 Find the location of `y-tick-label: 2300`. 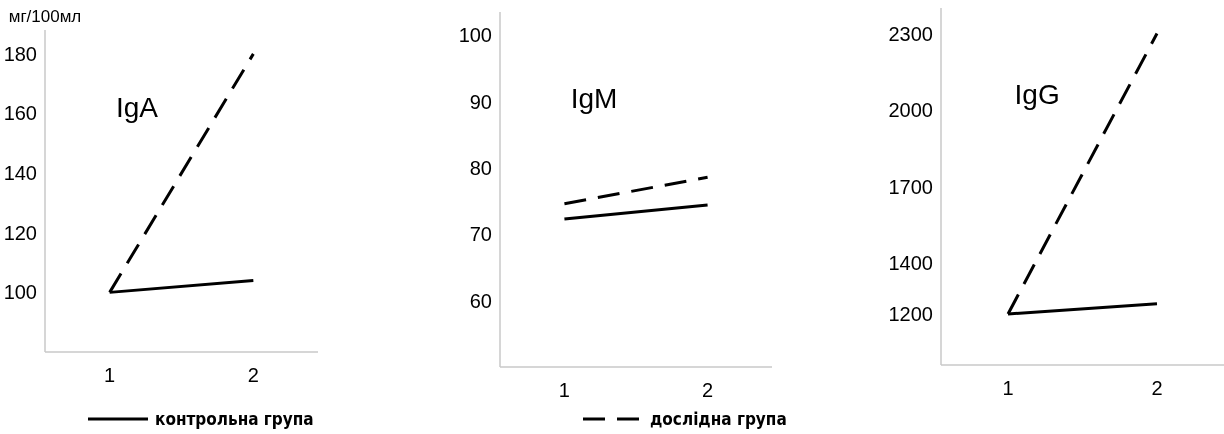

y-tick-label: 2300 is located at coordinates (910, 33).